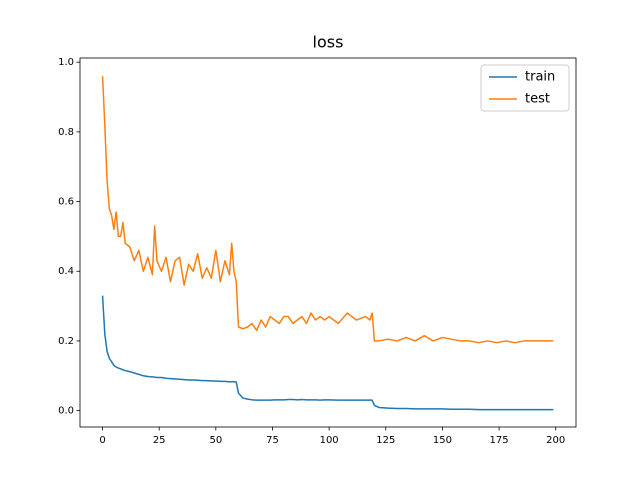 Image resolution: width=640 pixels, height=480 pixels. What do you see at coordinates (272, 440) in the screenshot?
I see `x-tick-label: 75` at bounding box center [272, 440].